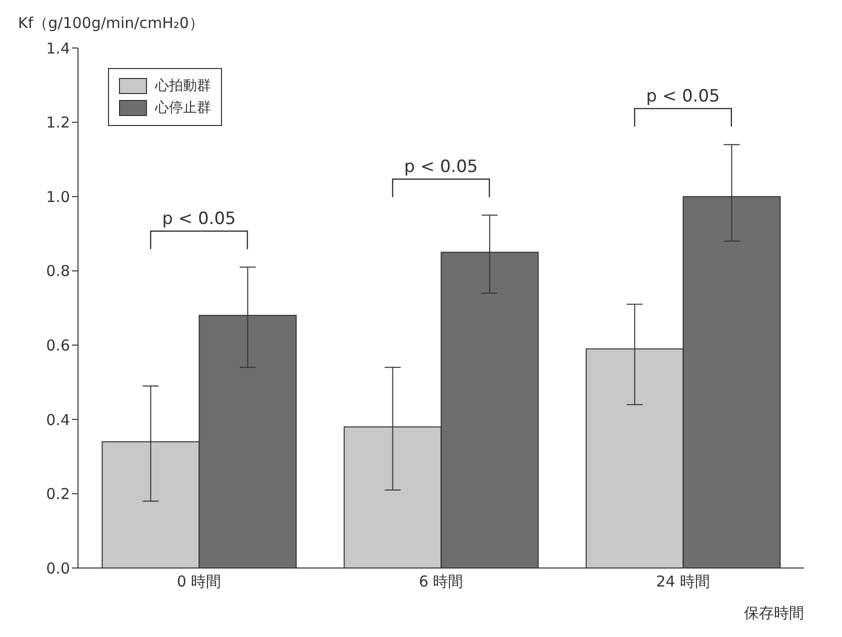  What do you see at coordinates (199, 581) in the screenshot?
I see `x-tick-label: 0 時間` at bounding box center [199, 581].